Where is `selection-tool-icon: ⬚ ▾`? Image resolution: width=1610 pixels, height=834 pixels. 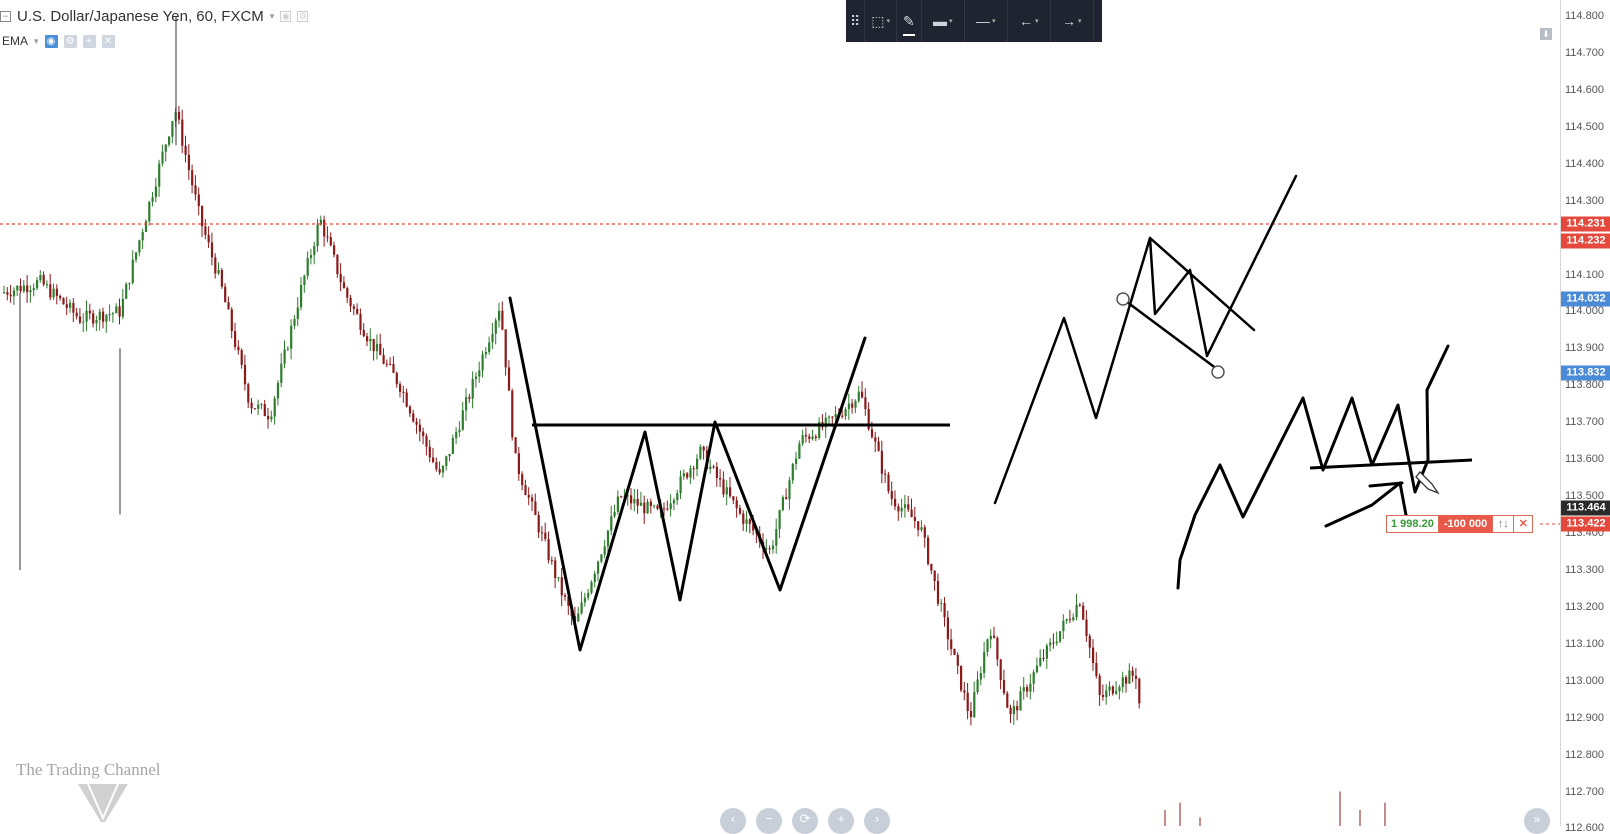 selection-tool-icon: ⬚ ▾ is located at coordinates (881, 21).